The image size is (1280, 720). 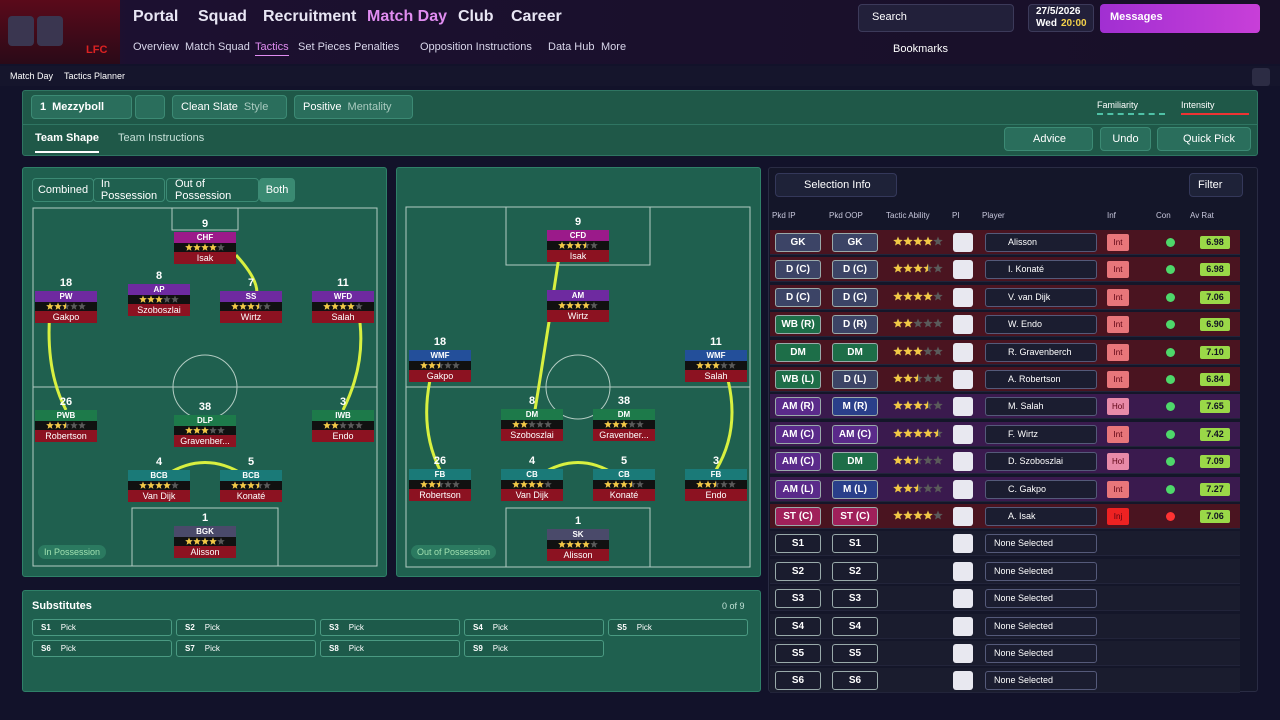 I want to click on player-card: 3 IWB Endo, so click(x=343, y=419).